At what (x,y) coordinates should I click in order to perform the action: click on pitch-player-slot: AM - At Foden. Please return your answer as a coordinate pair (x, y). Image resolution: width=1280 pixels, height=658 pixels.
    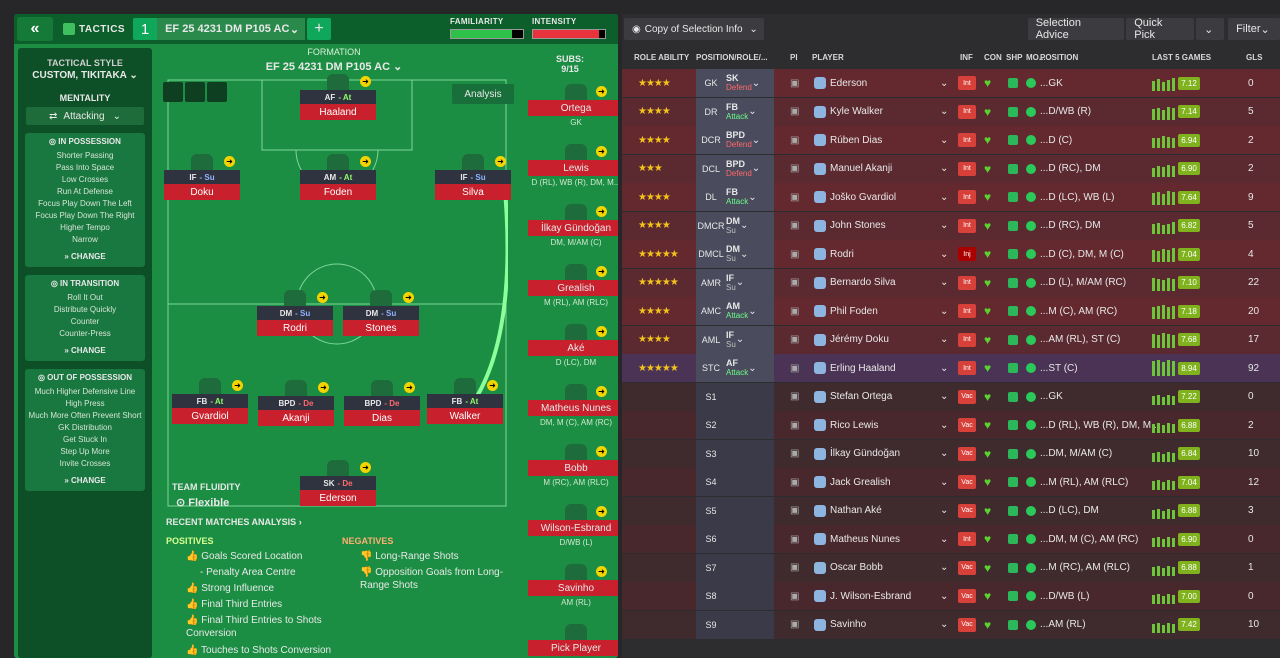
    Looking at the image, I should click on (338, 177).